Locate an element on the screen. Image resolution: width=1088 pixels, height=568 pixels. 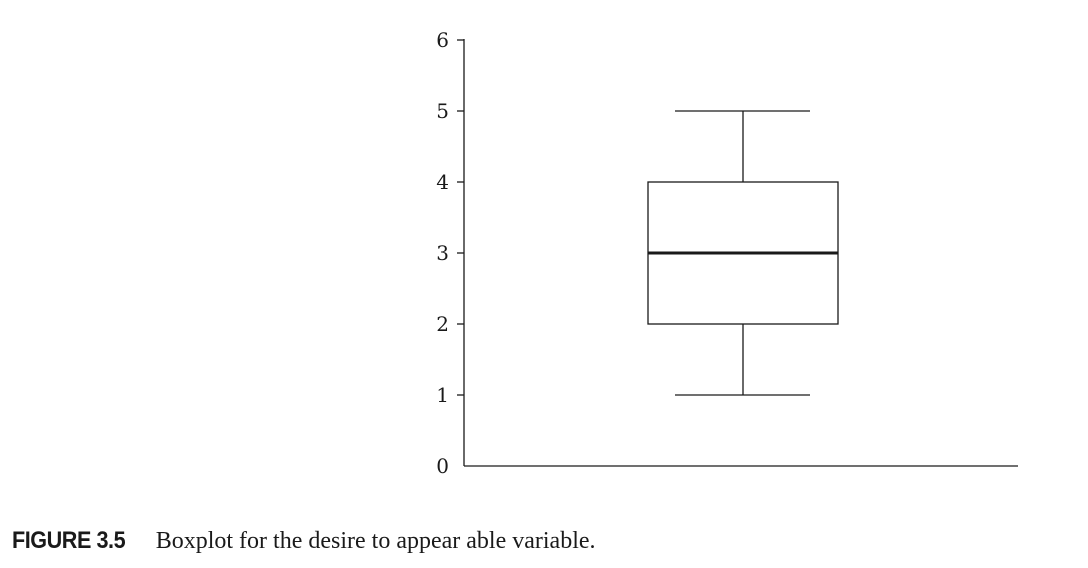
y-tick-label: 6 is located at coordinates (442, 40).